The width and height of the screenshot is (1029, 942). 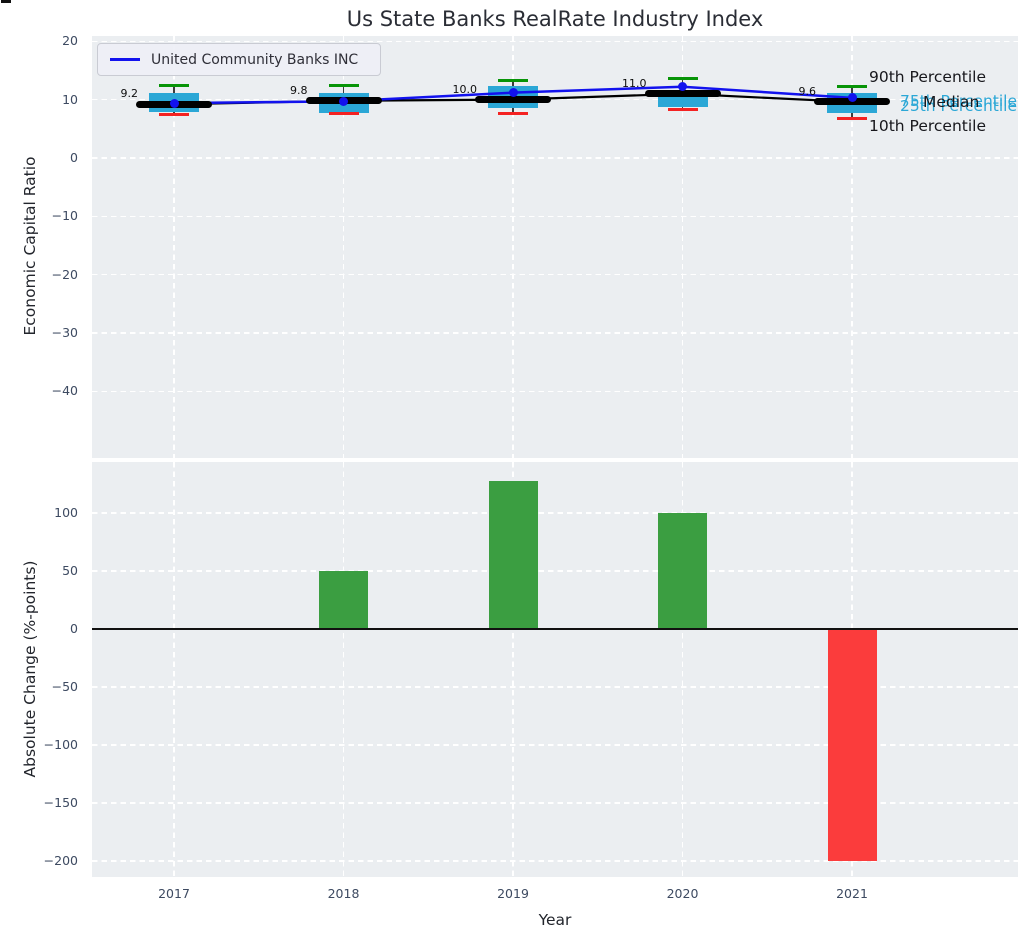 I want to click on bottom-ytick-label: −200, so click(x=60, y=860).